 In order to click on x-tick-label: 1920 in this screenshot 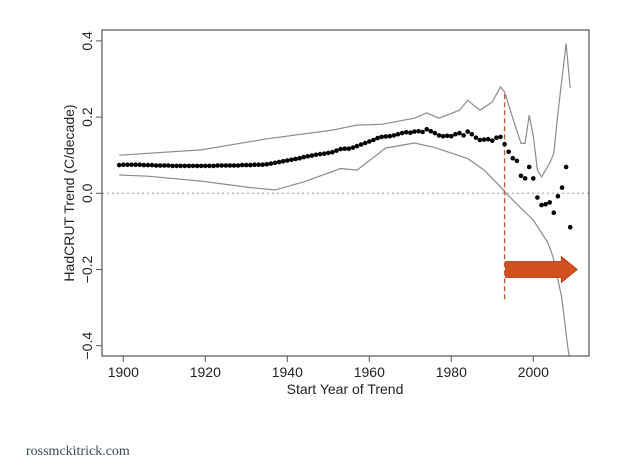, I will do `click(205, 372)`.